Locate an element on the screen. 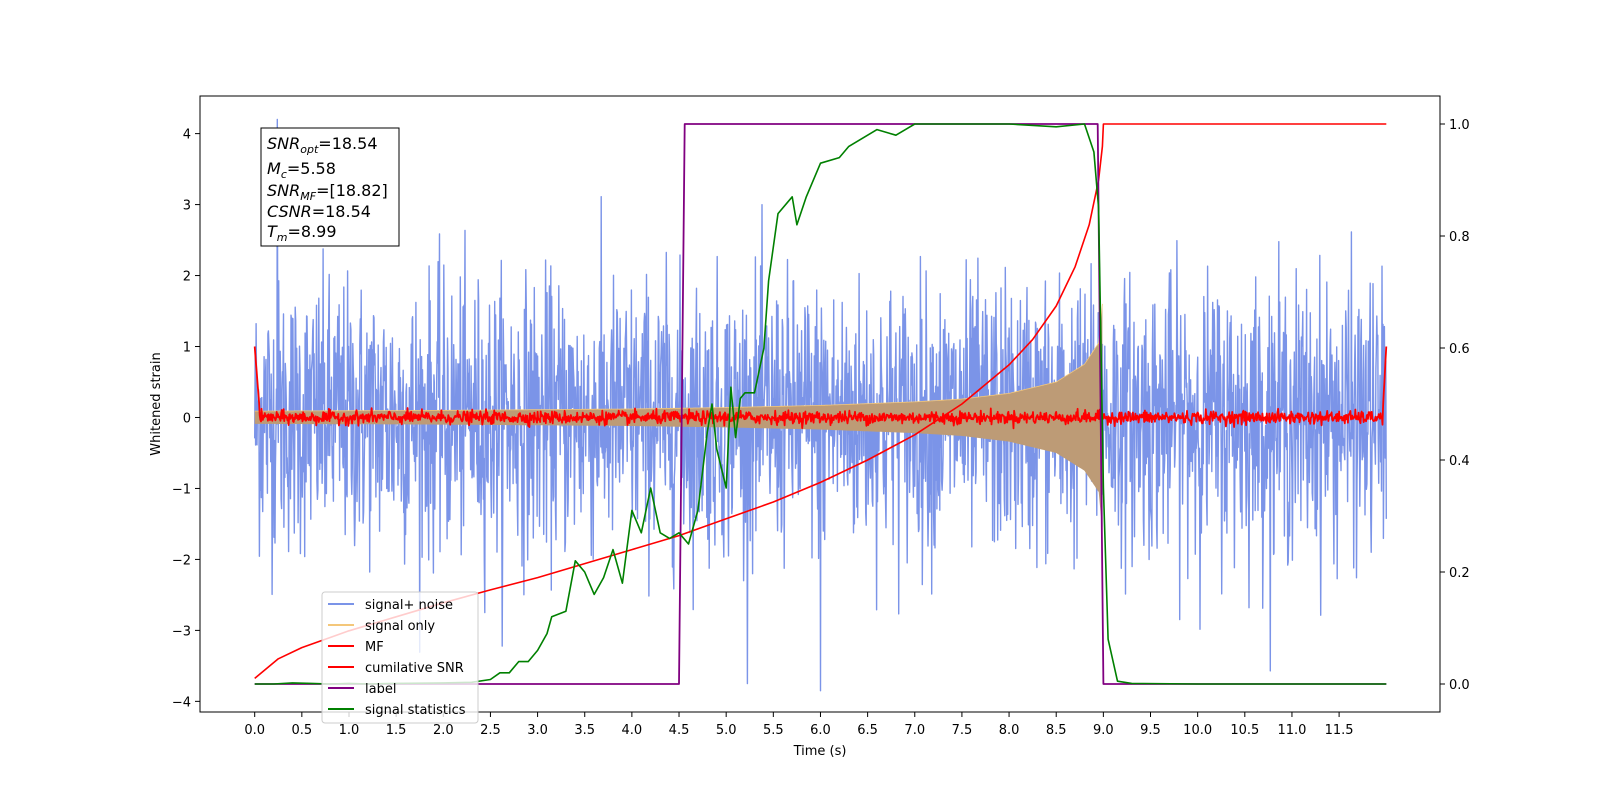  legend-label: signal+ noise is located at coordinates (409, 605).